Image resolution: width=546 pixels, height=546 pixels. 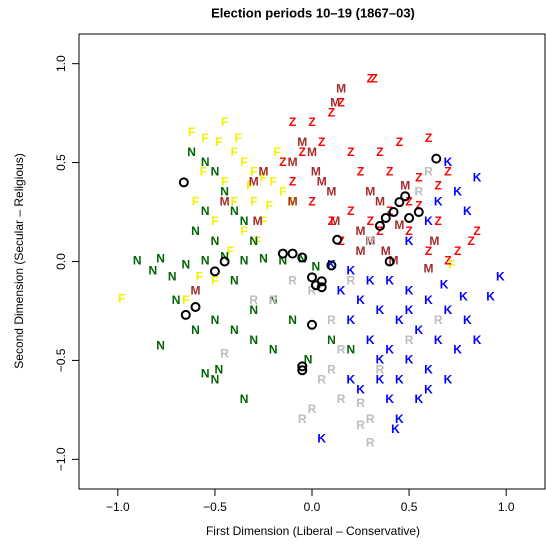 What do you see at coordinates (61, 63) in the screenshot?
I see `y-tick-label: 1.0` at bounding box center [61, 63].